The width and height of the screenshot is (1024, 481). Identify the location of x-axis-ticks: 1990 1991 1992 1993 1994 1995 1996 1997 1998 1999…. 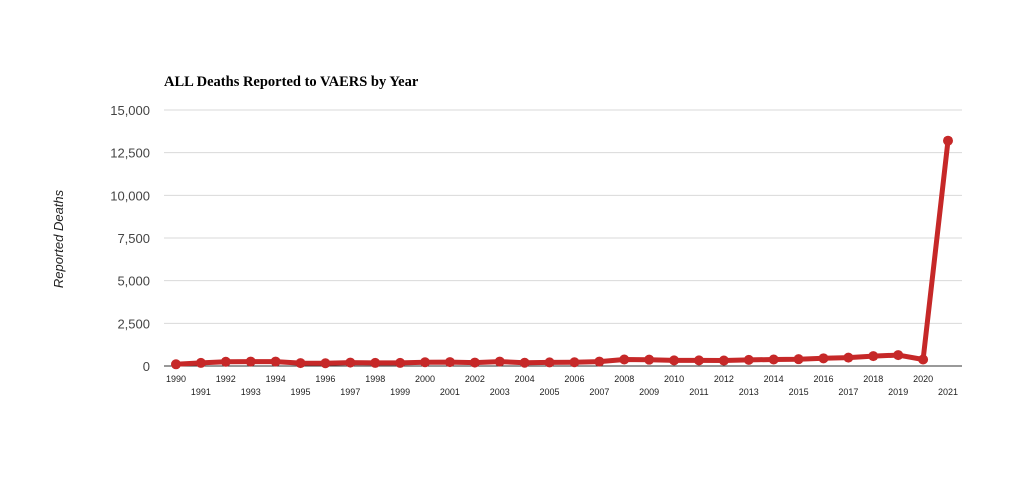
(562, 385).